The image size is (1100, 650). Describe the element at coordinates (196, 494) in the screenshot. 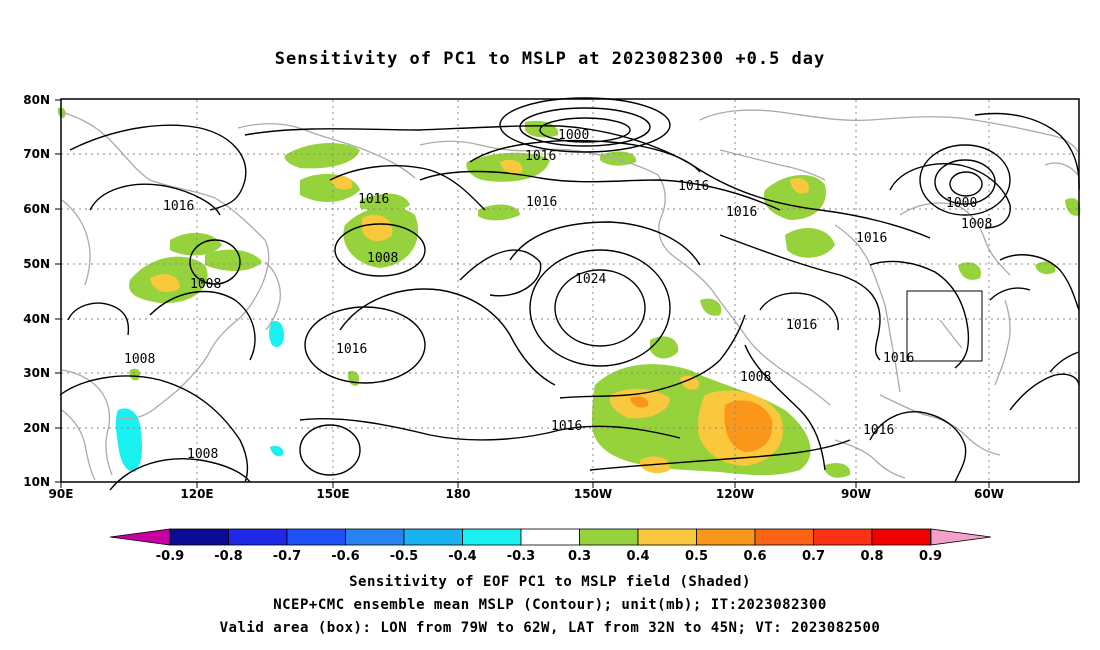

I see `lon-label: 120E` at that location.